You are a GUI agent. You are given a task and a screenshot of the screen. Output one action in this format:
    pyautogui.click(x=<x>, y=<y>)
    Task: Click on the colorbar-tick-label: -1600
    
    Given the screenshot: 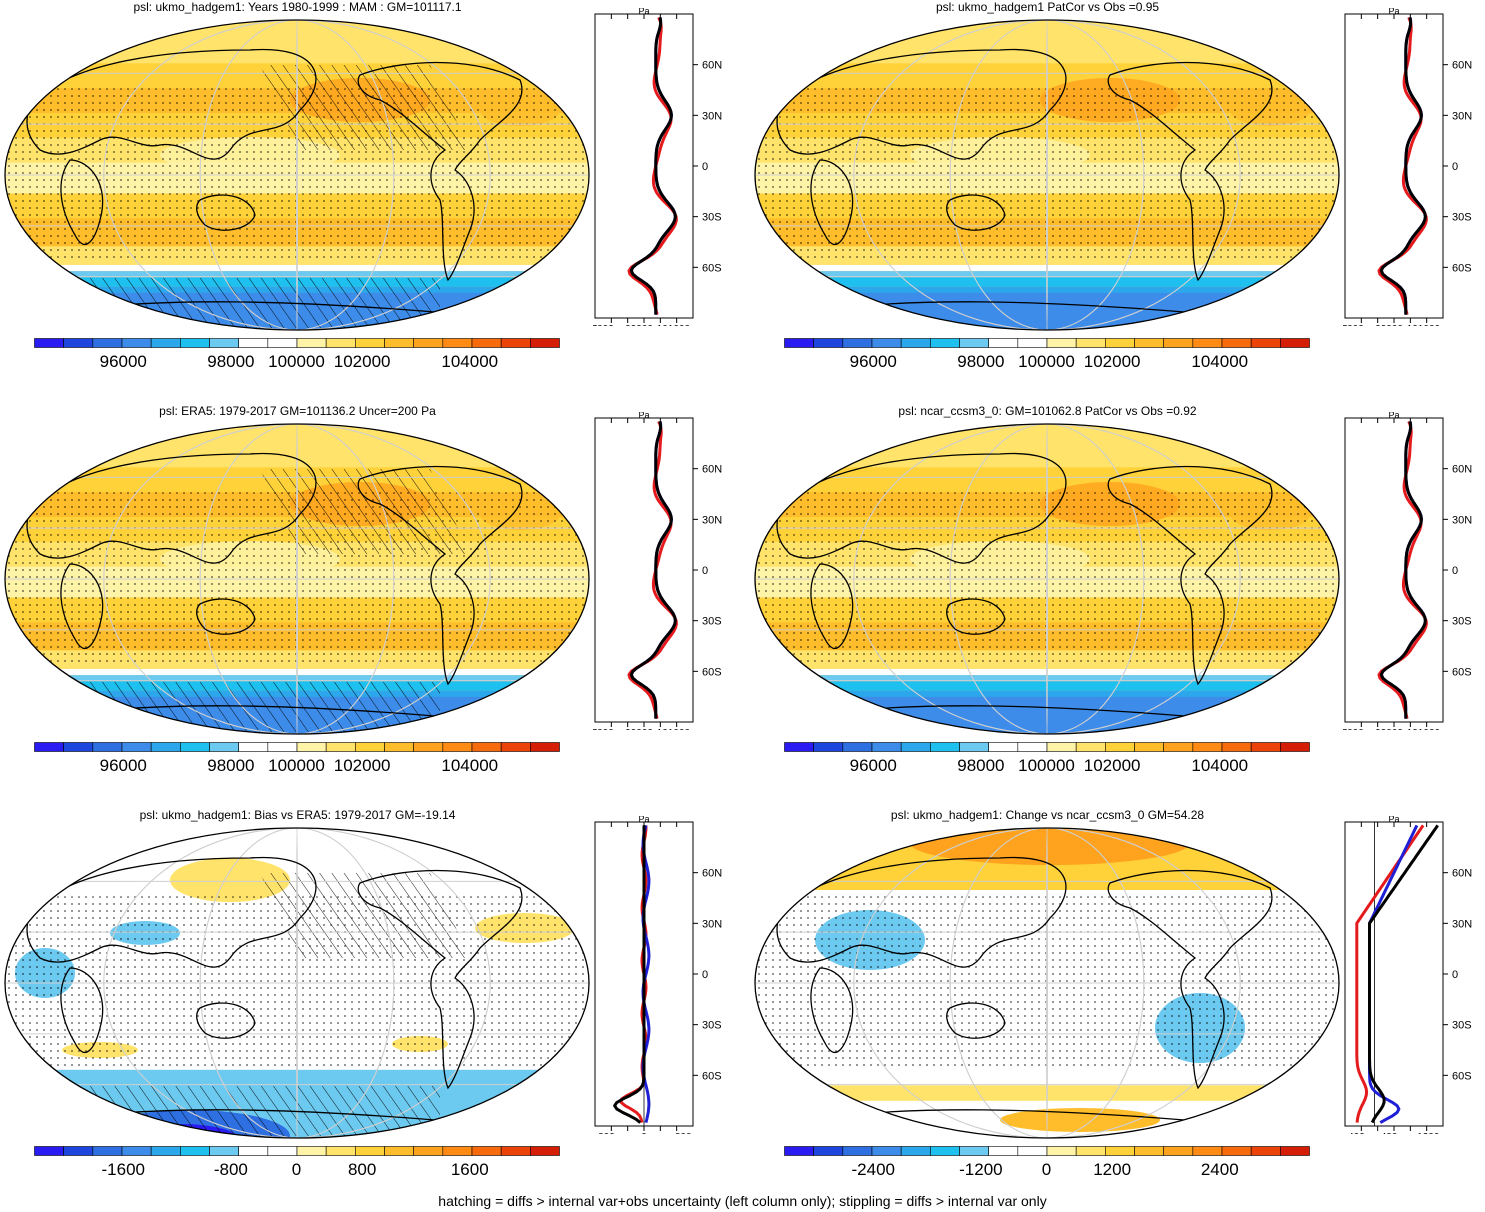 What is the action you would take?
    pyautogui.click(x=123, y=1169)
    